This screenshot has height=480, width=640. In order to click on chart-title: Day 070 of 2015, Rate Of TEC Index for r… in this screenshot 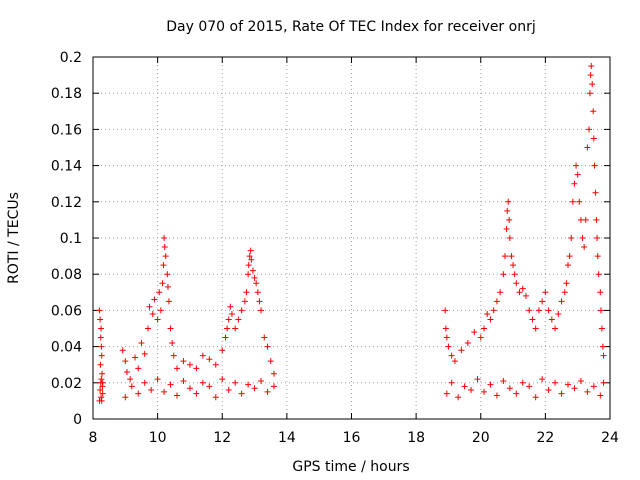, I will do `click(350, 27)`.